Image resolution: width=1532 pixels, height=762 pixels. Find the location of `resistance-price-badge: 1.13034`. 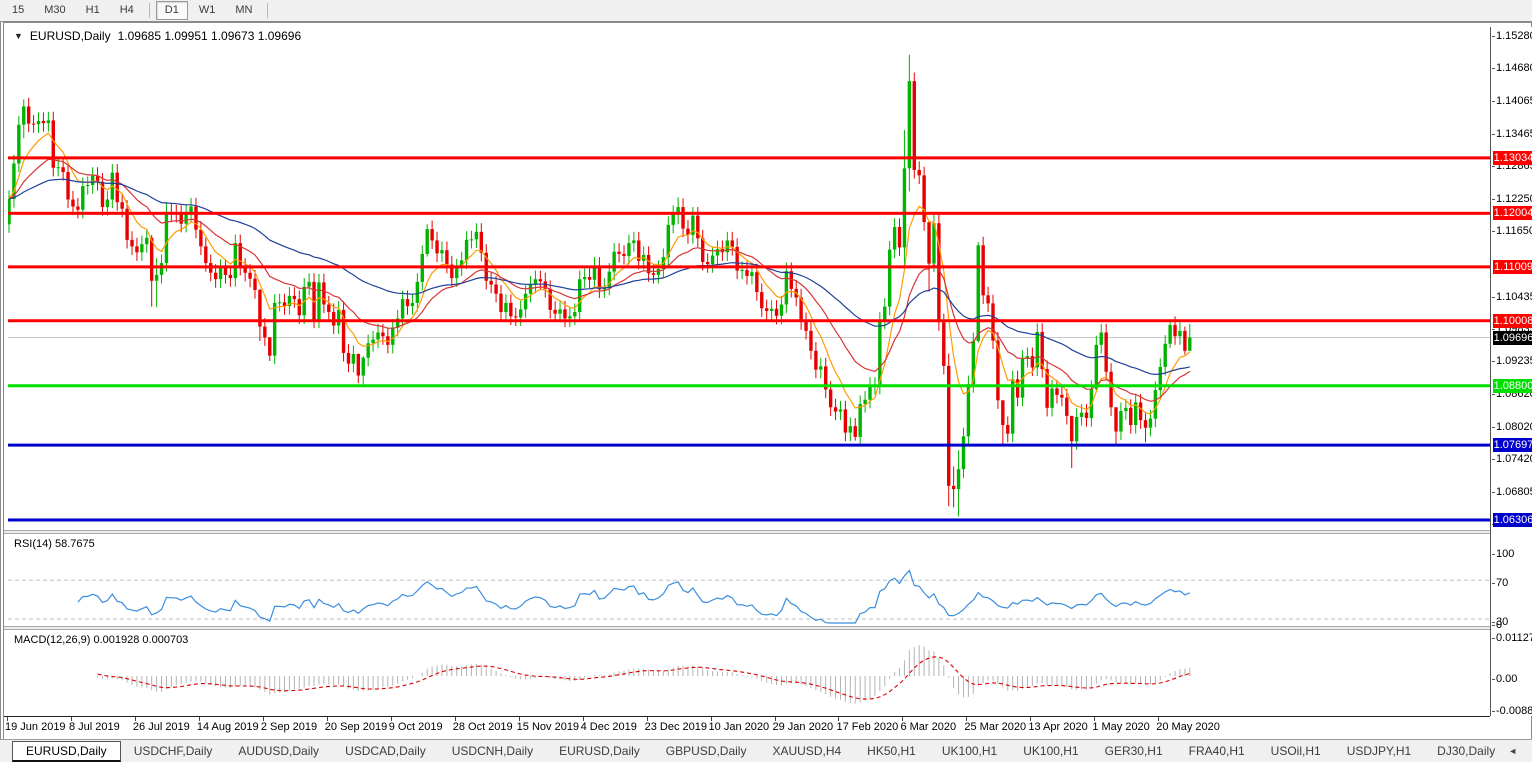

resistance-price-badge: 1.13034 is located at coordinates (1512, 157).